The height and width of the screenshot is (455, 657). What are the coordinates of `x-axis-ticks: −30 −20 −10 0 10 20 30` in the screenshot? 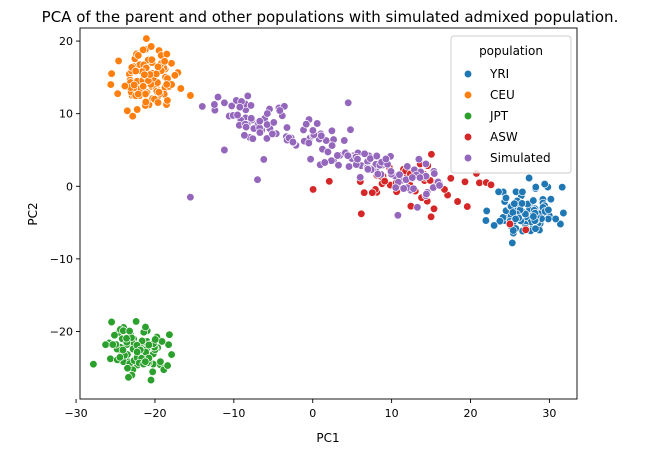 It's located at (310, 409).